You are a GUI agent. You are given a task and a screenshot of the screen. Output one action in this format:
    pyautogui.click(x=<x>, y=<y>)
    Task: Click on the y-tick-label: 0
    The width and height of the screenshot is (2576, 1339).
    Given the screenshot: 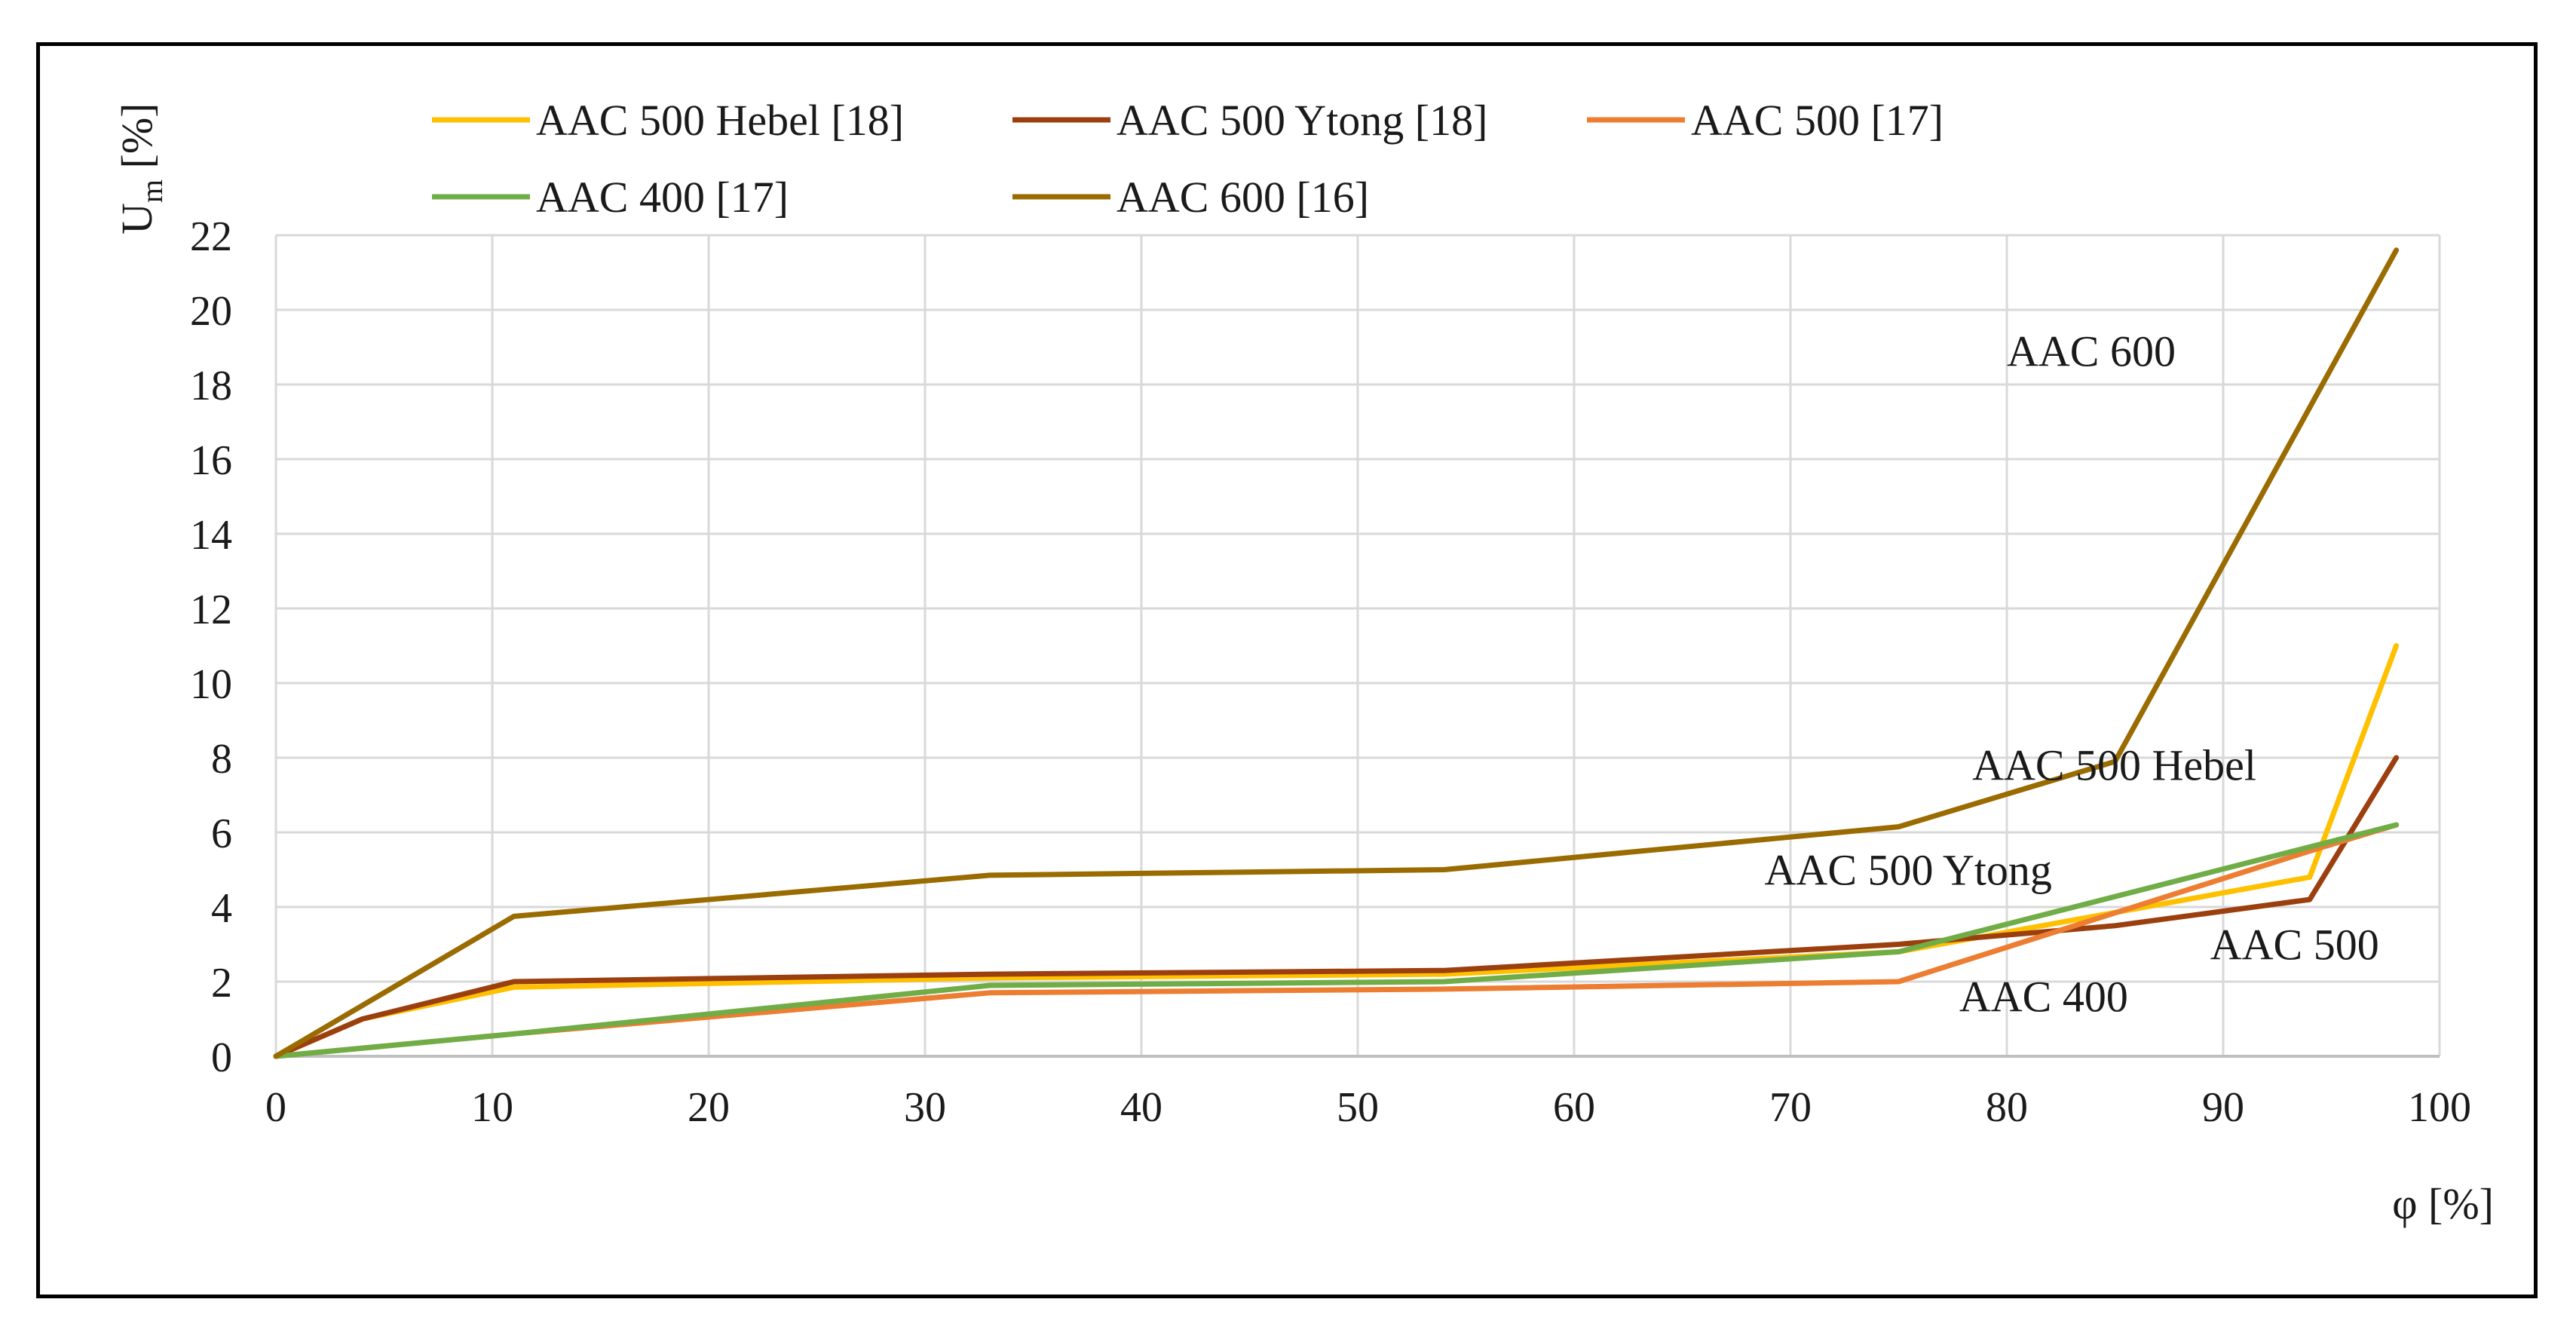 What is the action you would take?
    pyautogui.click(x=221, y=1057)
    